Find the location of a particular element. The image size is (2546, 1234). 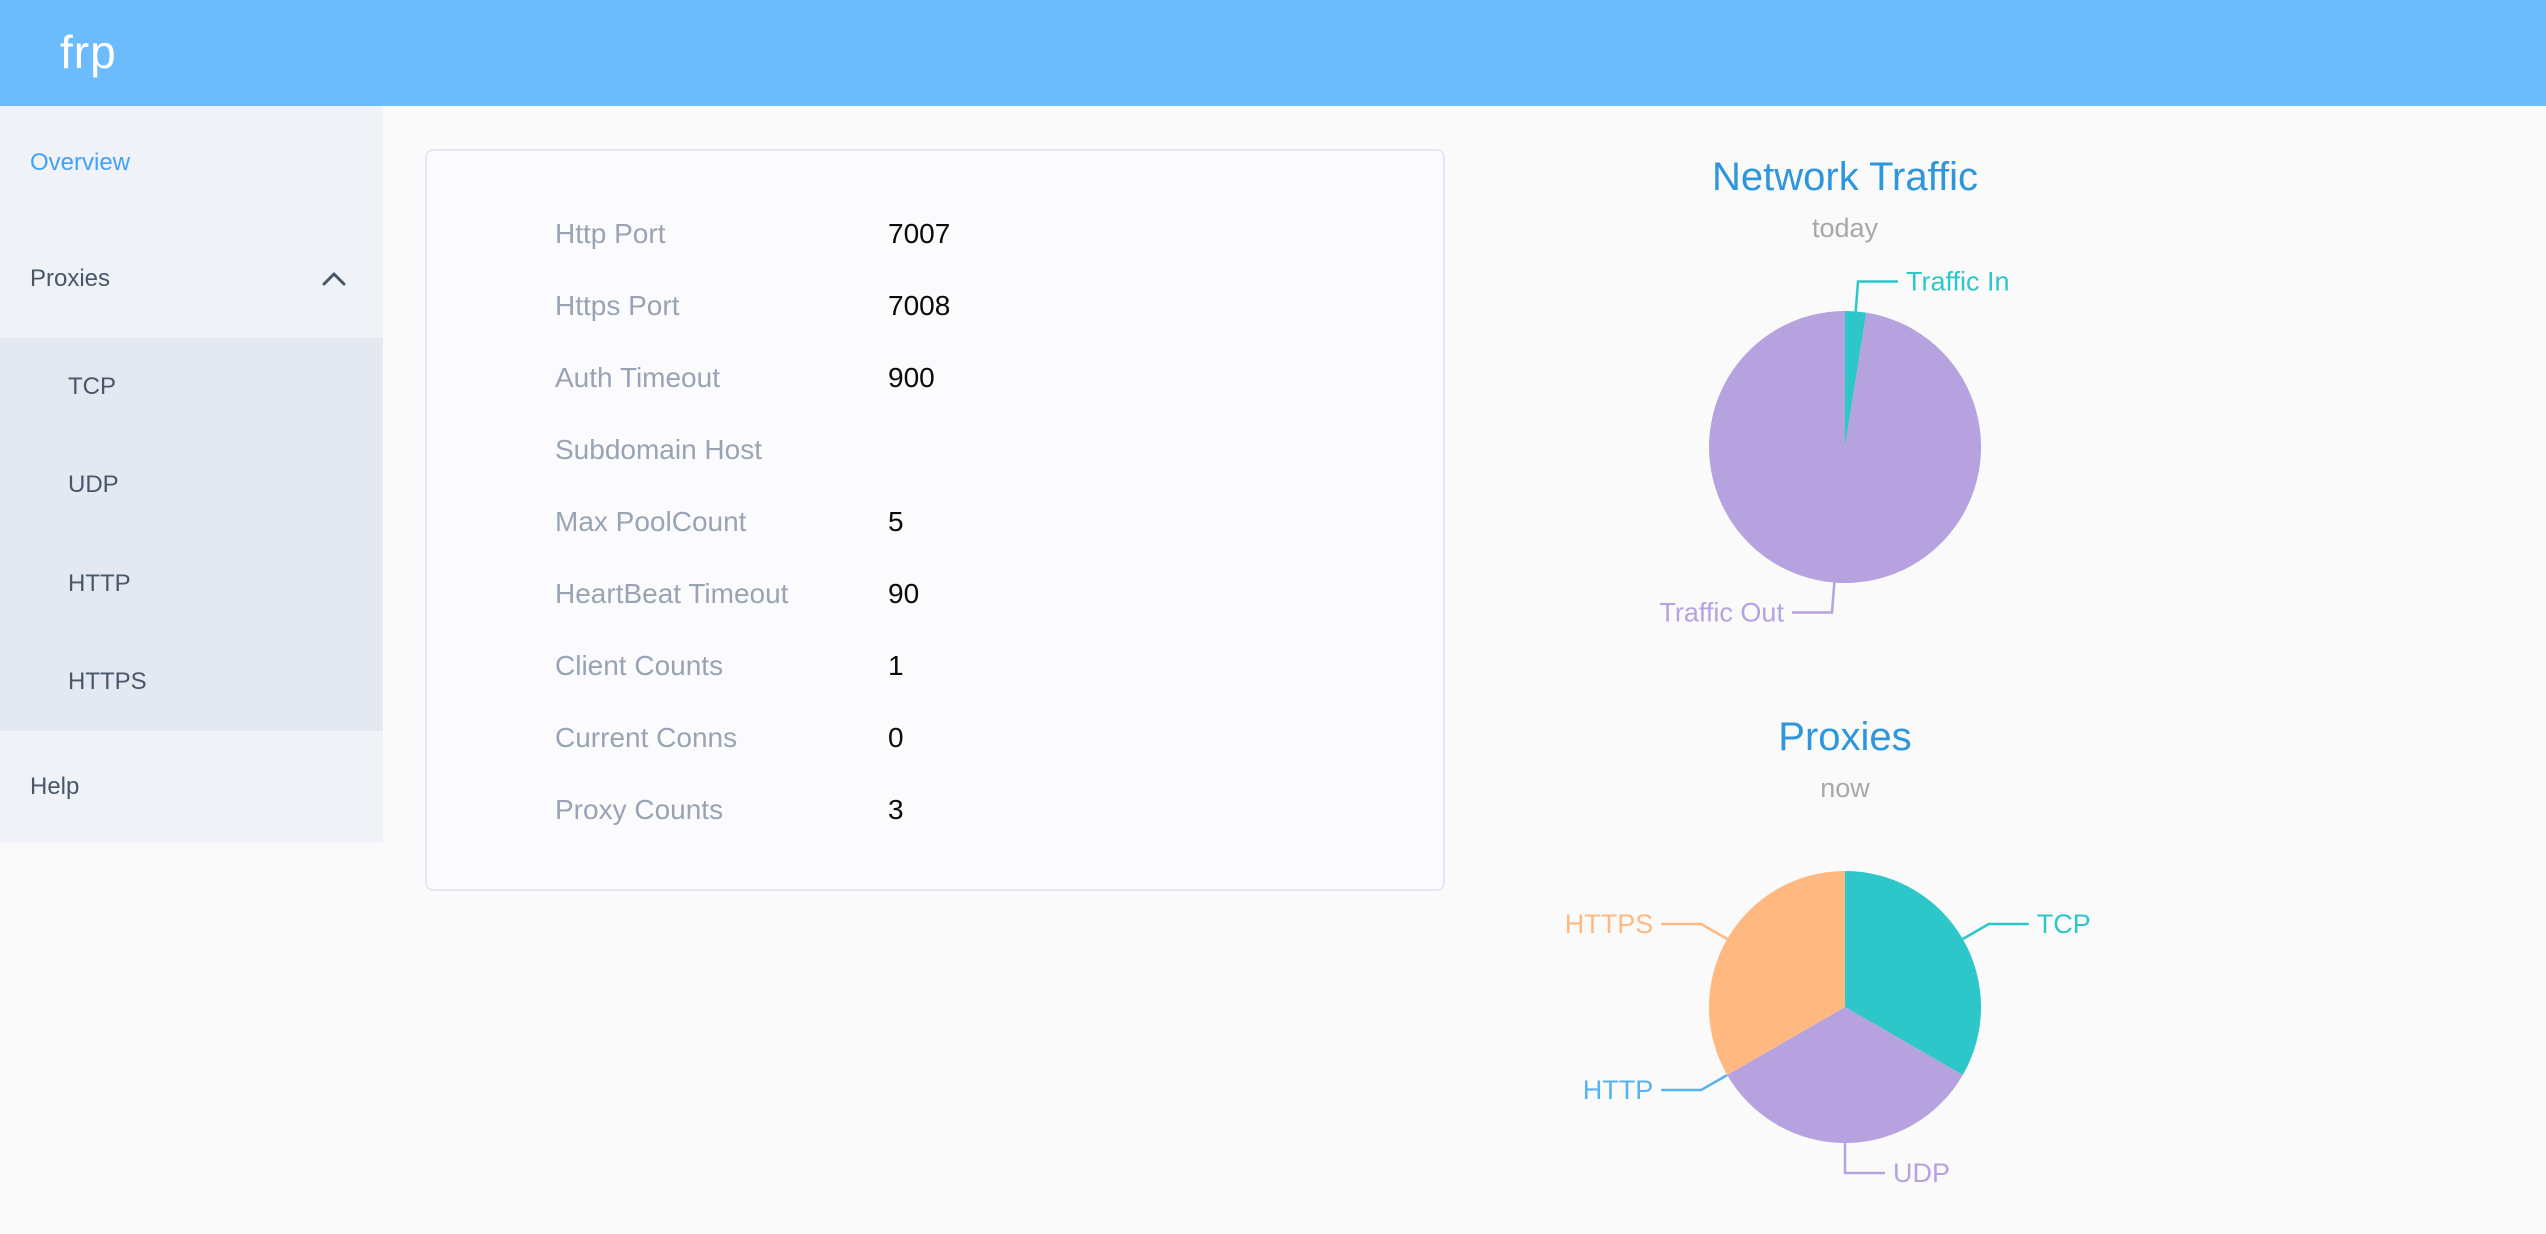

pie-slice-traffic-out is located at coordinates (1845, 447).